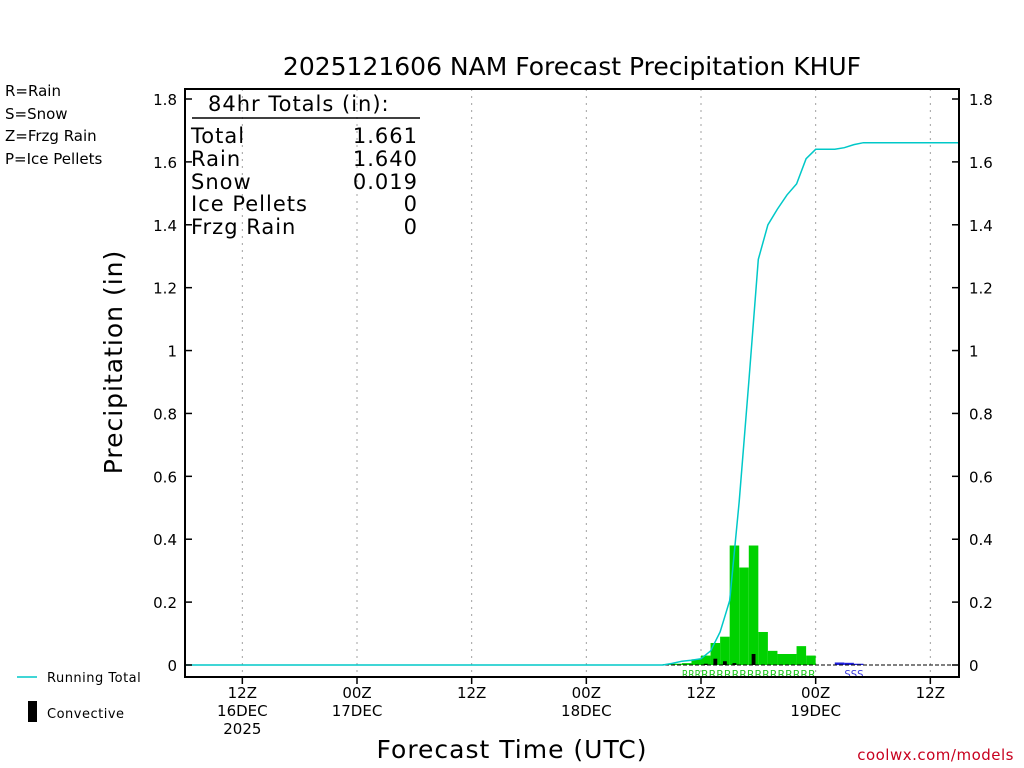 The width and height of the screenshot is (1024, 768). I want to click on y-tick-label-left-9: 1.8, so click(165, 100).